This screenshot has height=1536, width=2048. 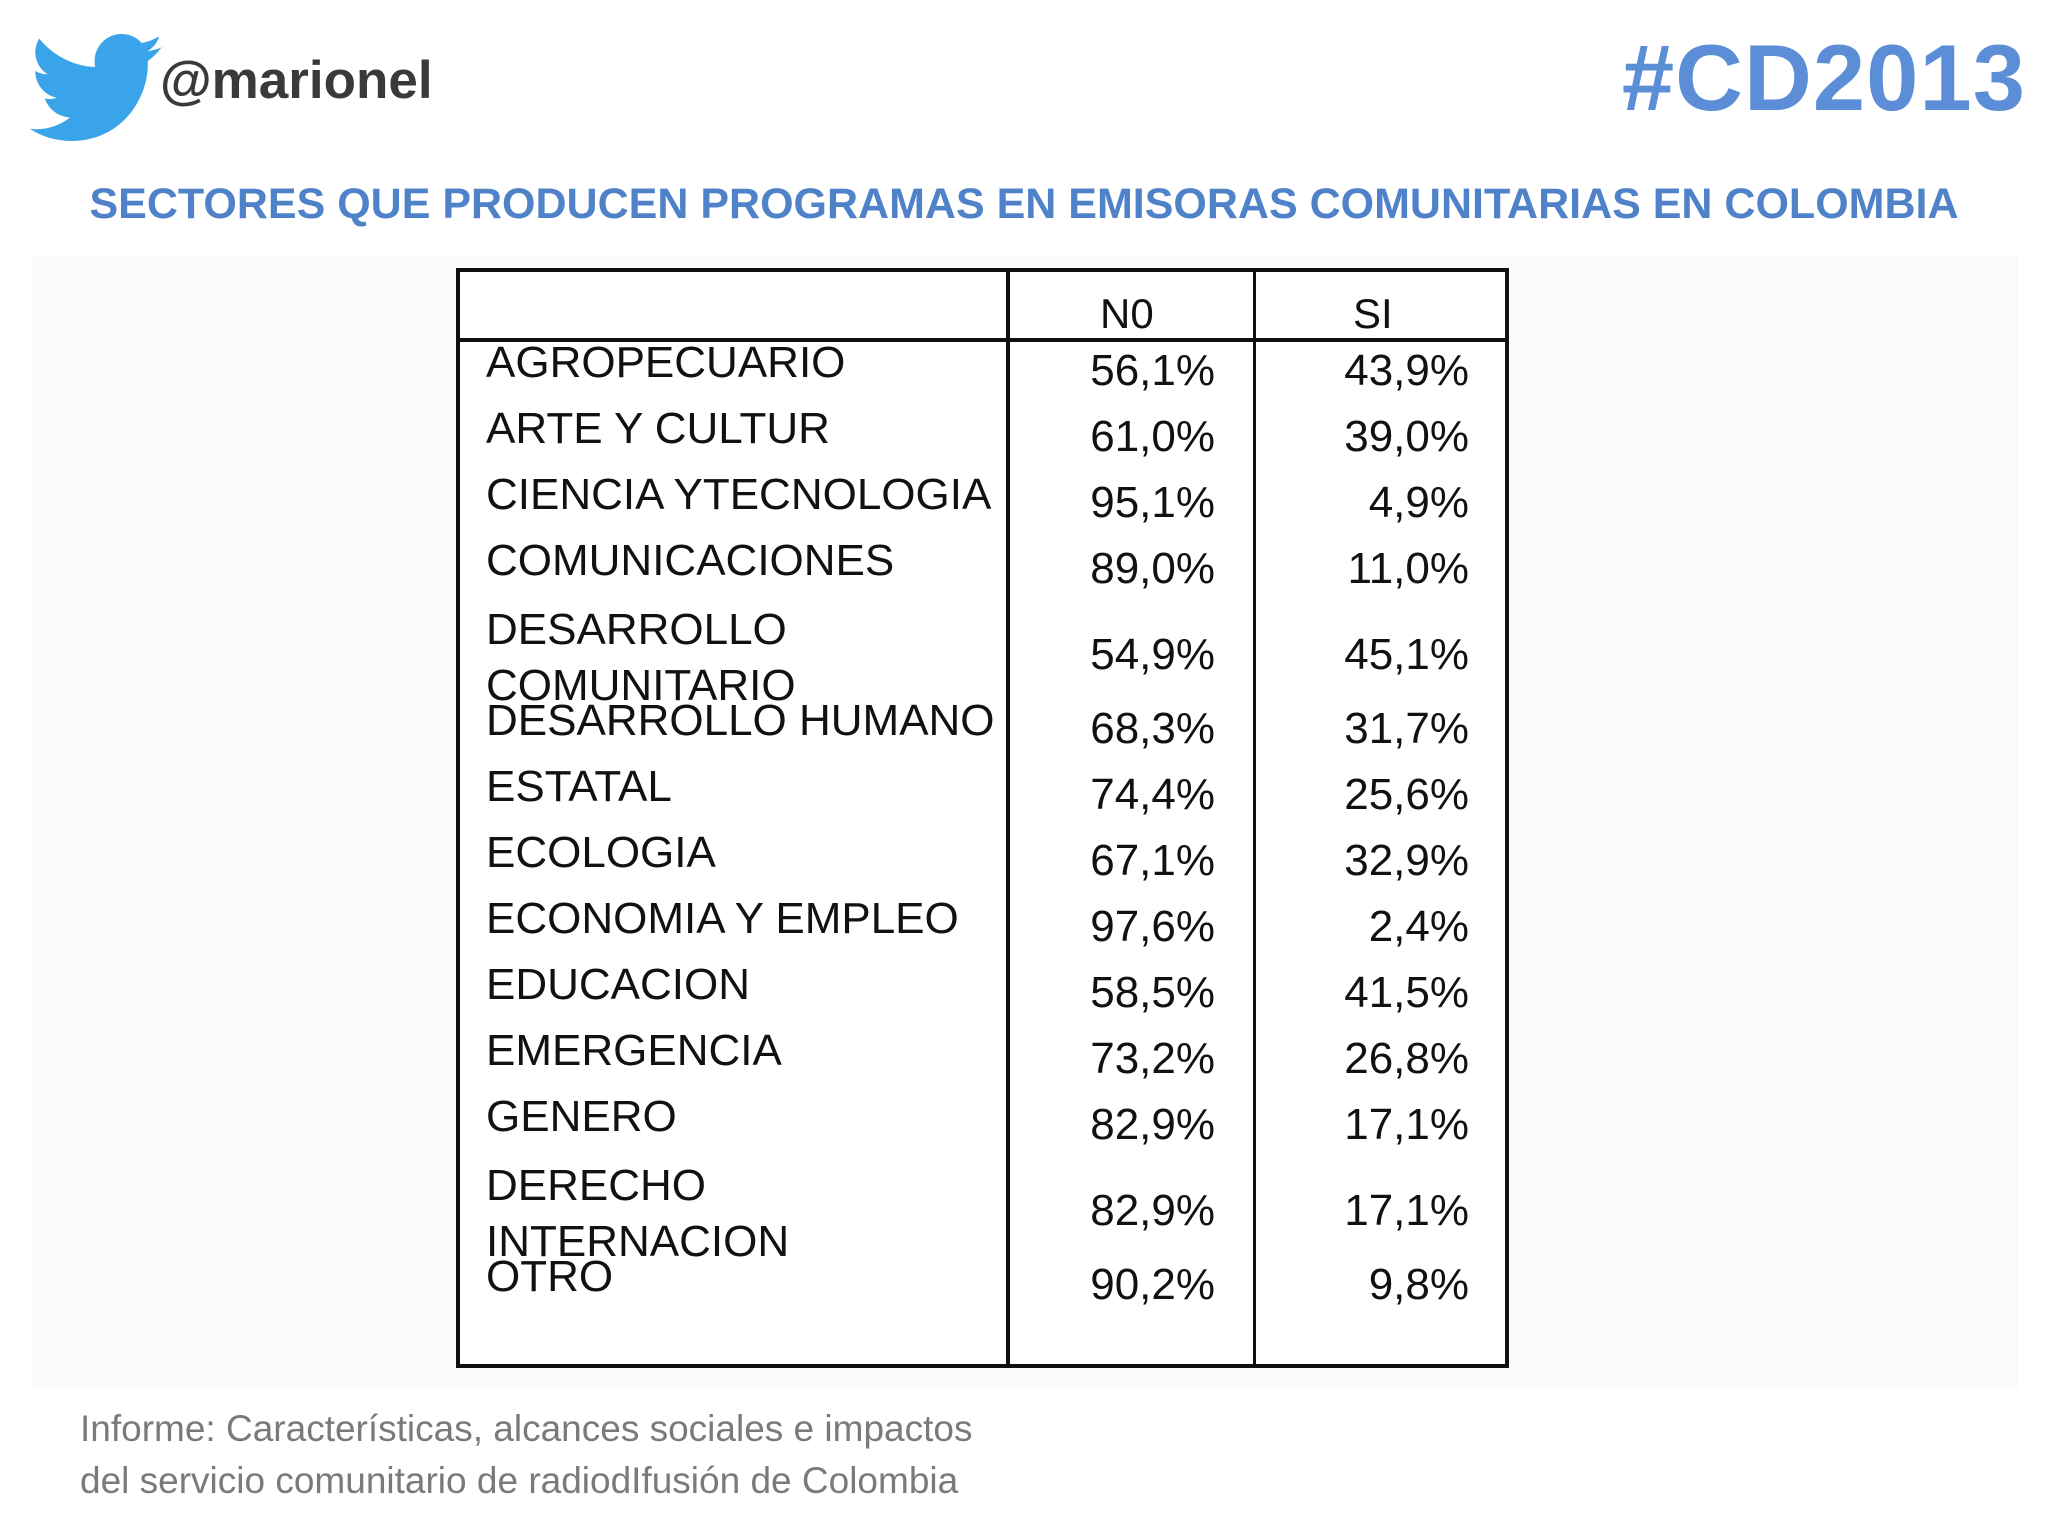 I want to click on column-divider-values, so click(x=1254, y=818).